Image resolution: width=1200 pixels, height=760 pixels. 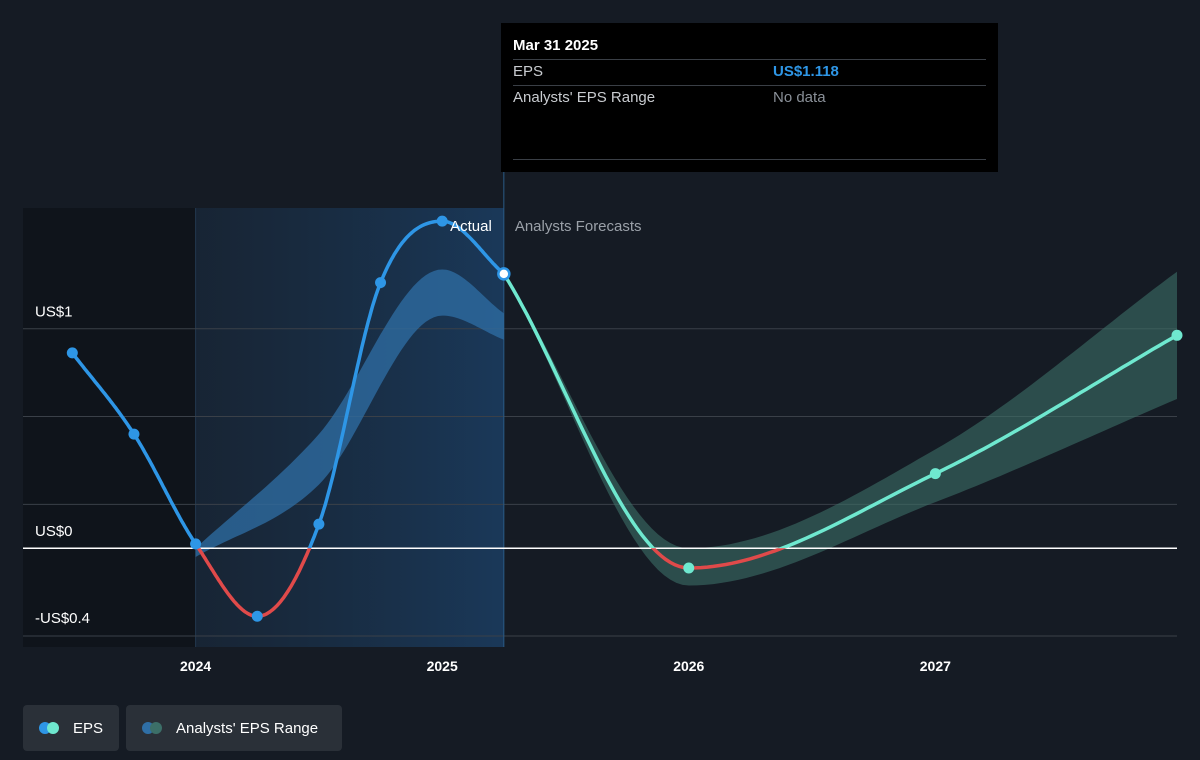 What do you see at coordinates (749, 72) in the screenshot?
I see `tooltip-row-eps: EPS US$1.118` at bounding box center [749, 72].